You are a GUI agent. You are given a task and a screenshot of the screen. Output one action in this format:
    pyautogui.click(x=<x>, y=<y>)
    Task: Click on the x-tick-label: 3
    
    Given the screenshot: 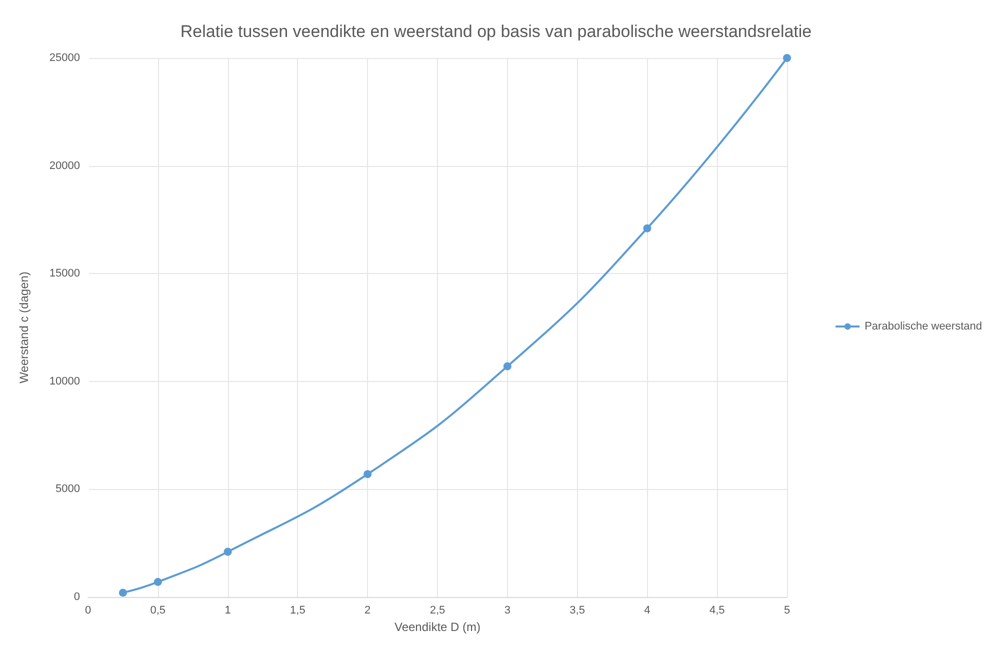 What is the action you would take?
    pyautogui.click(x=507, y=610)
    